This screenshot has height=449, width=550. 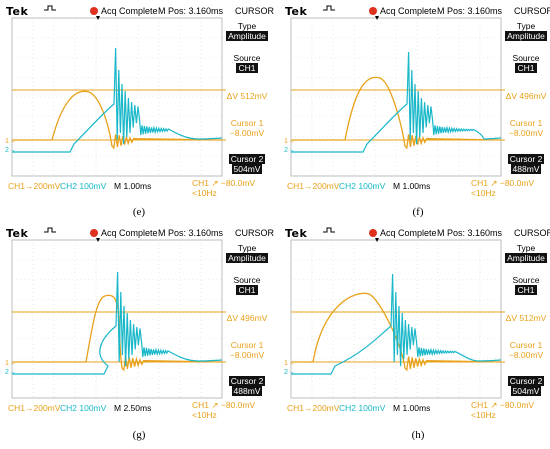 I want to click on caption-e: (e), so click(x=139, y=212).